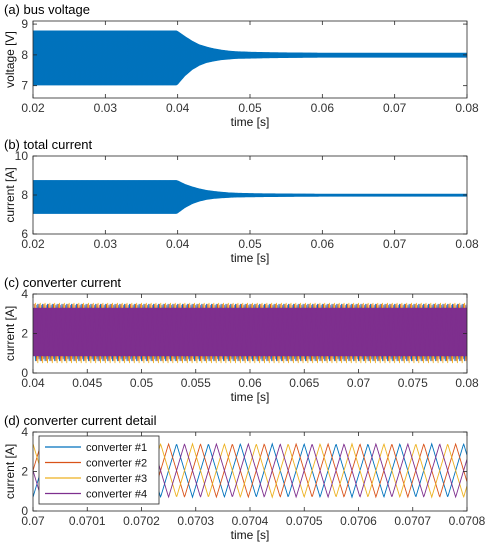 The width and height of the screenshot is (489, 550). What do you see at coordinates (304, 383) in the screenshot?
I see `x-tick-label: 0.065` at bounding box center [304, 383].